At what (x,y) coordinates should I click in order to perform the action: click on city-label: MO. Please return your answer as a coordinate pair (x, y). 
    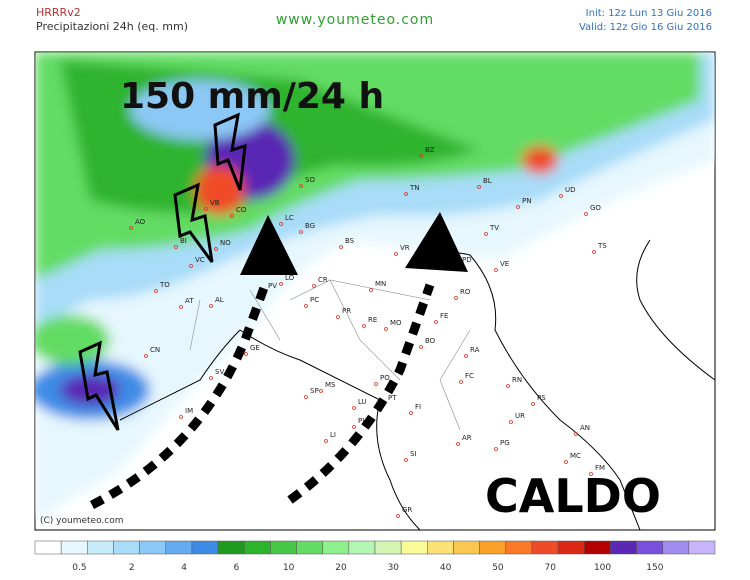
    Looking at the image, I should click on (396, 323).